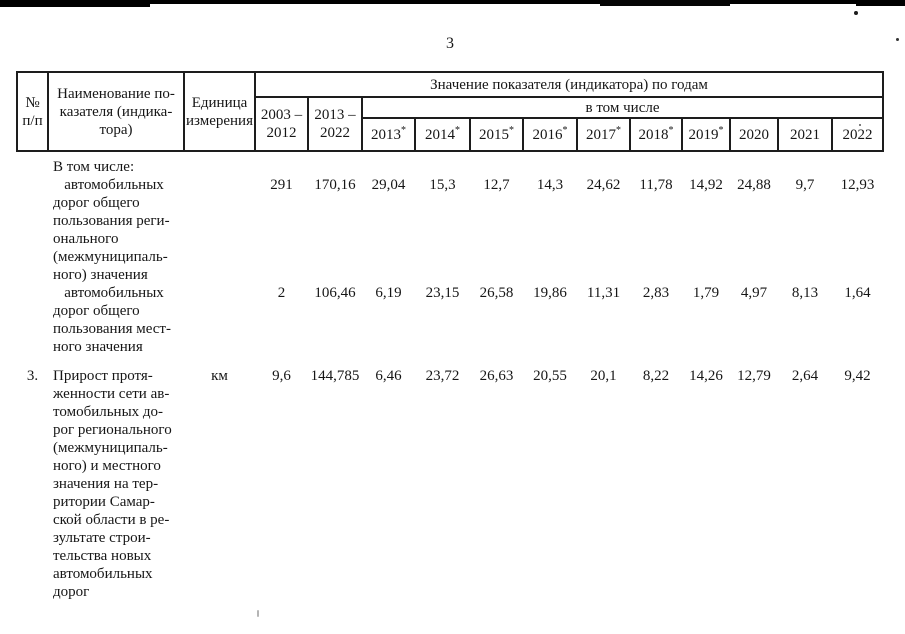 The image size is (905, 634). What do you see at coordinates (388, 376) in the screenshot?
I see `cell-value: 6,46` at bounding box center [388, 376].